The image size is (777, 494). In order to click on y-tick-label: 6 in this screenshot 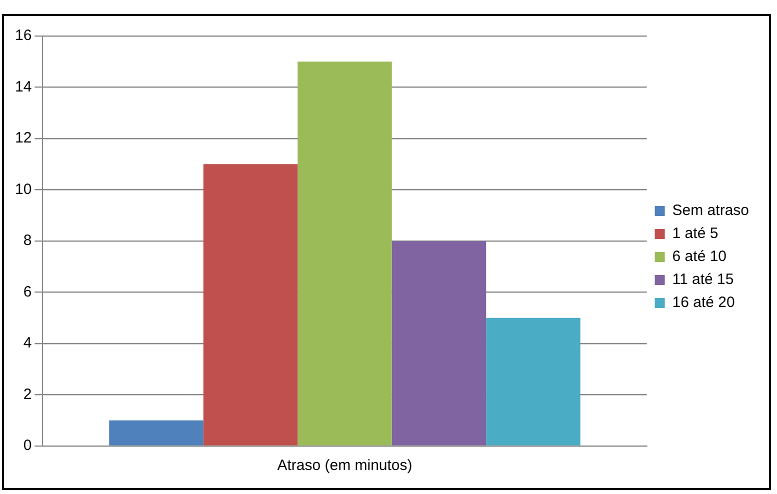, I will do `click(27, 291)`.